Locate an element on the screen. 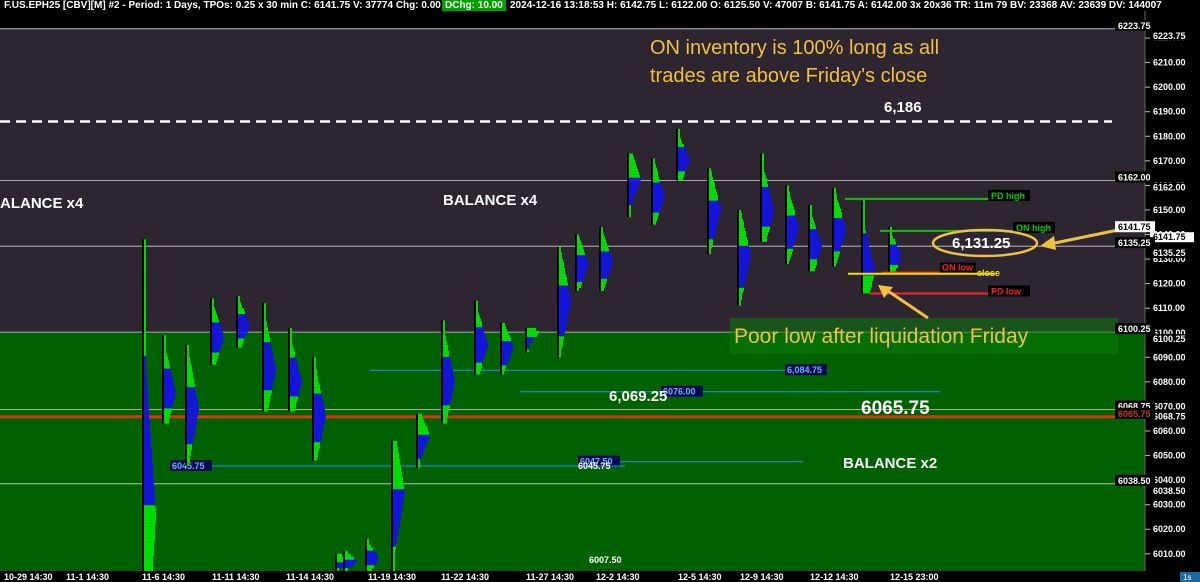  level-flag-axis: 6038.50 is located at coordinates (1169, 491).